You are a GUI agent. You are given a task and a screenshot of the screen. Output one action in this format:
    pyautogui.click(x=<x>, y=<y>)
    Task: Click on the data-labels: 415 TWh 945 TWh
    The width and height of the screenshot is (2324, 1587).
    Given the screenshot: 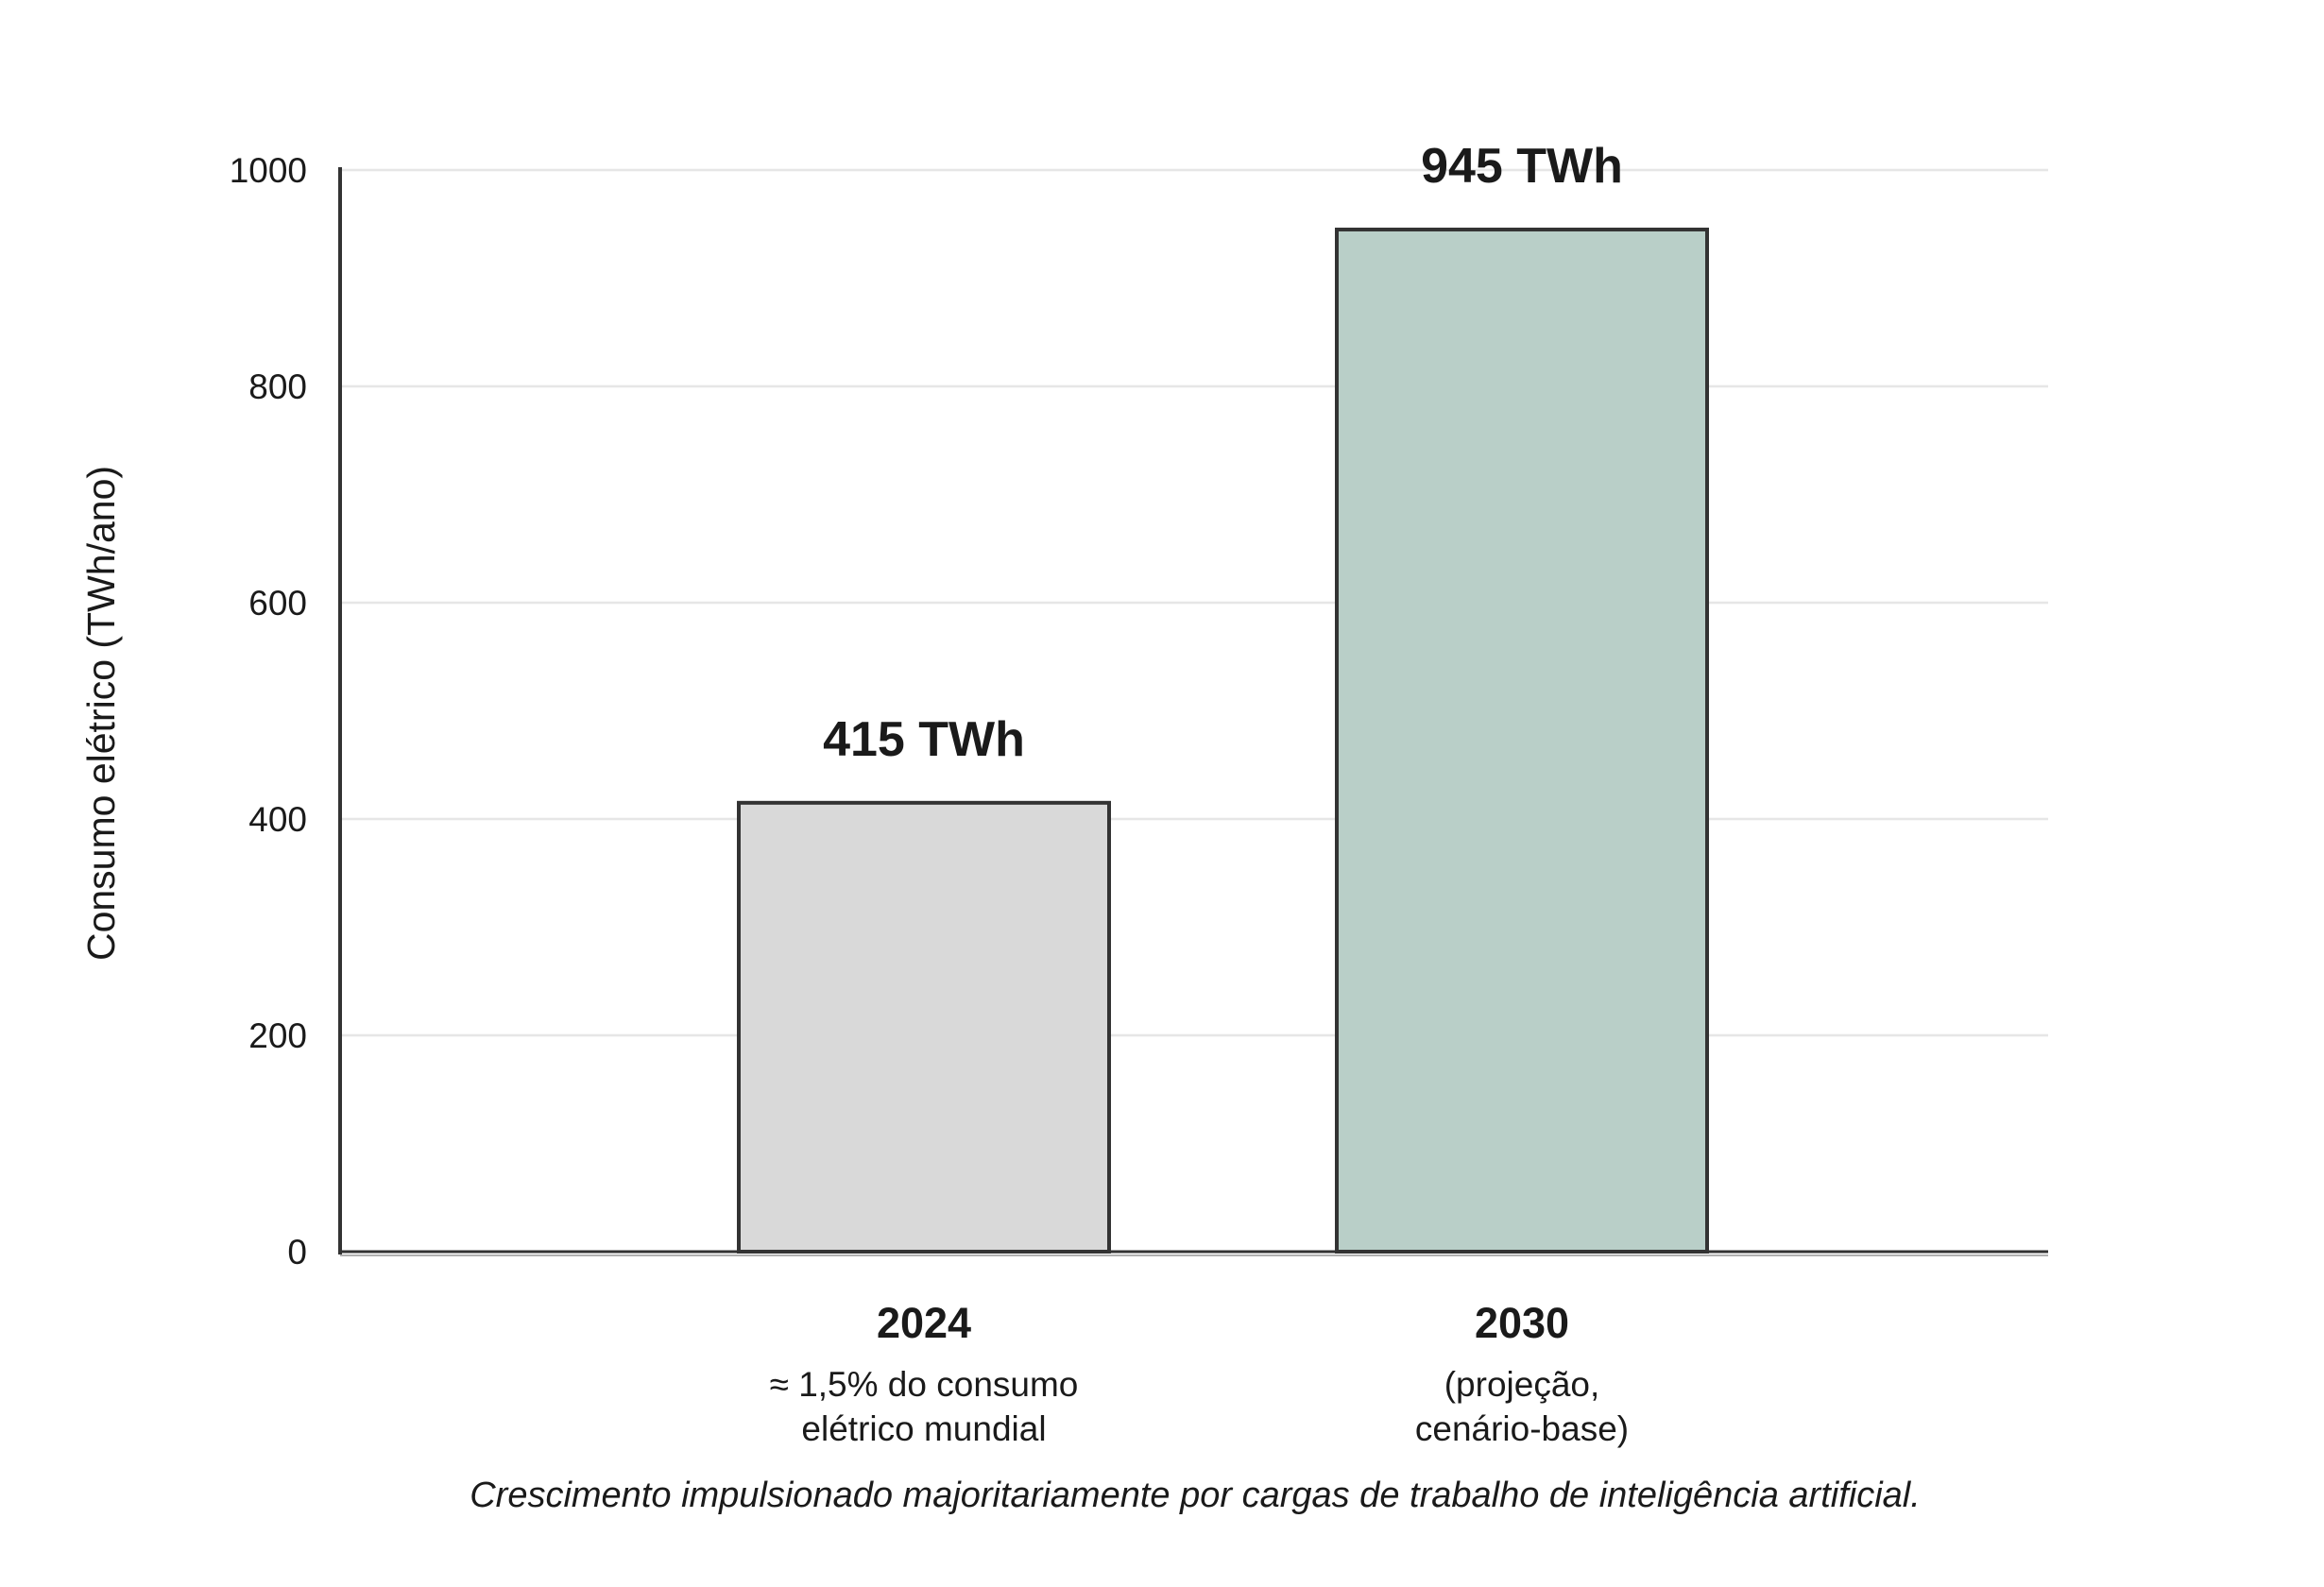 What is the action you would take?
    pyautogui.click(x=1223, y=453)
    